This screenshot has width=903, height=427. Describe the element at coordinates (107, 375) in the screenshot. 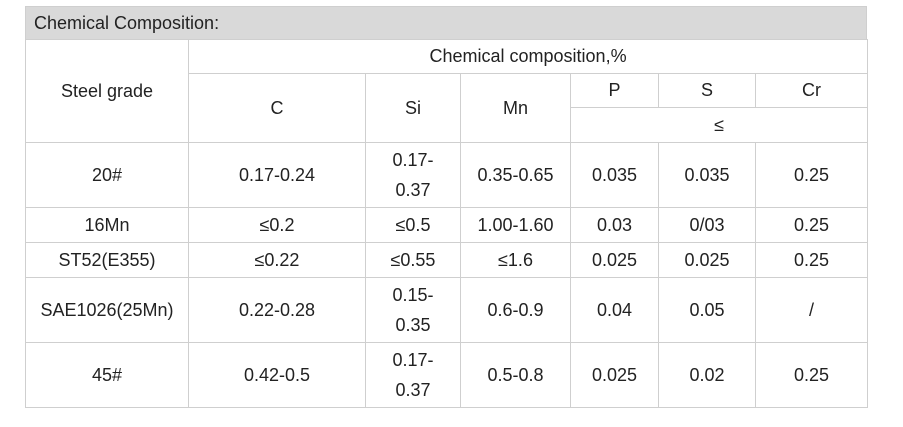

I see `cell-grade: 45#` at that location.